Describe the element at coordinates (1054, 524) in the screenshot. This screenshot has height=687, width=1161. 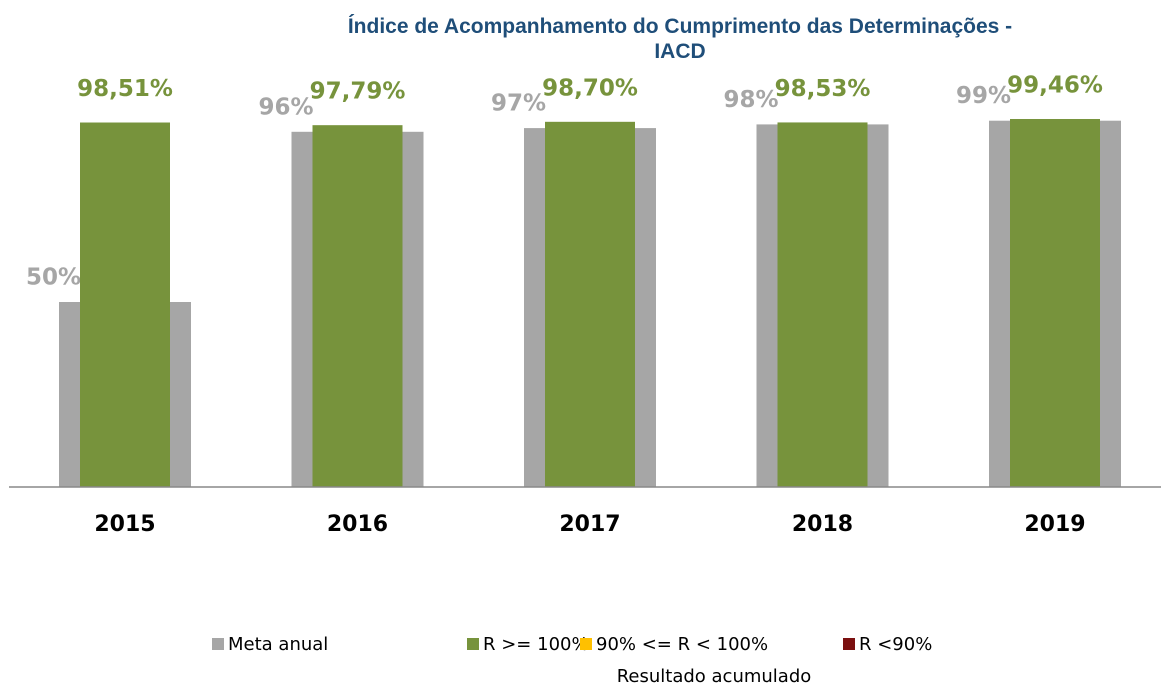
I see `x-tick-label: 2019` at that location.